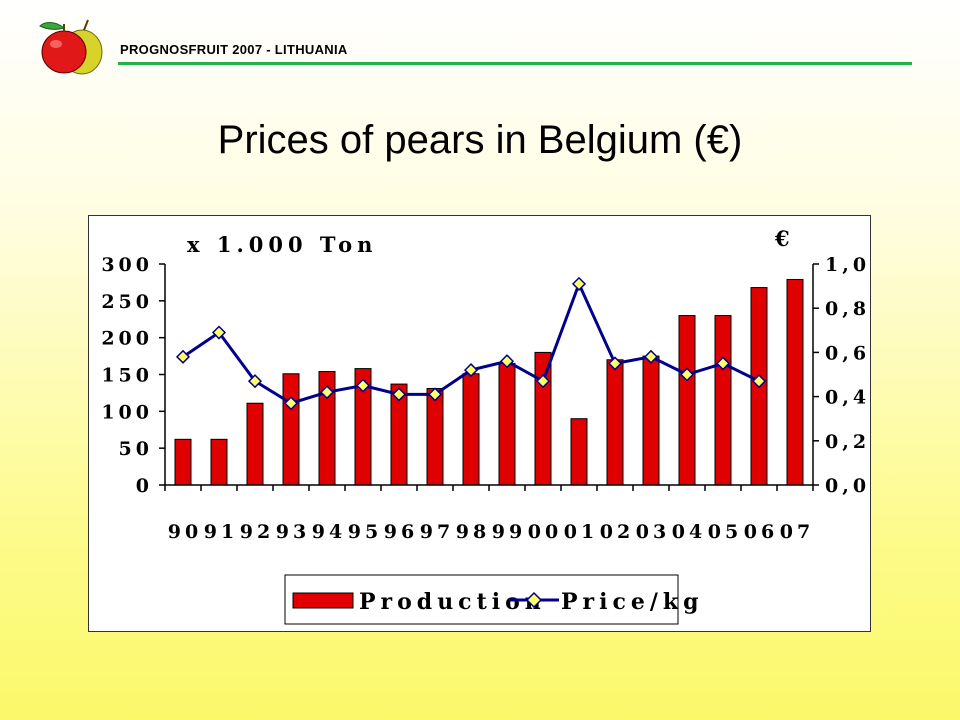  Describe the element at coordinates (480, 140) in the screenshot. I see `slide-title: Prices of pears in Belgium (€)` at that location.